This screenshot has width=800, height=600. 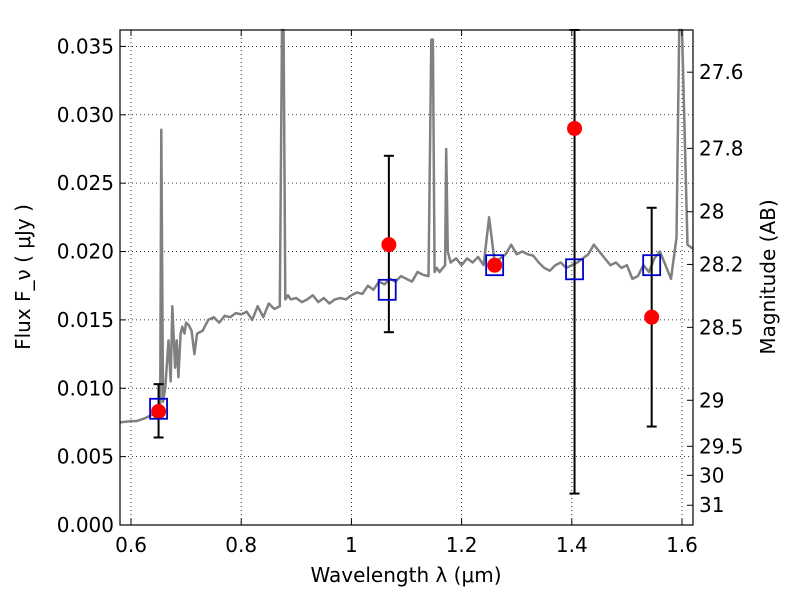 What do you see at coordinates (462, 545) in the screenshot?
I see `x-tick-label: 1.2` at bounding box center [462, 545].